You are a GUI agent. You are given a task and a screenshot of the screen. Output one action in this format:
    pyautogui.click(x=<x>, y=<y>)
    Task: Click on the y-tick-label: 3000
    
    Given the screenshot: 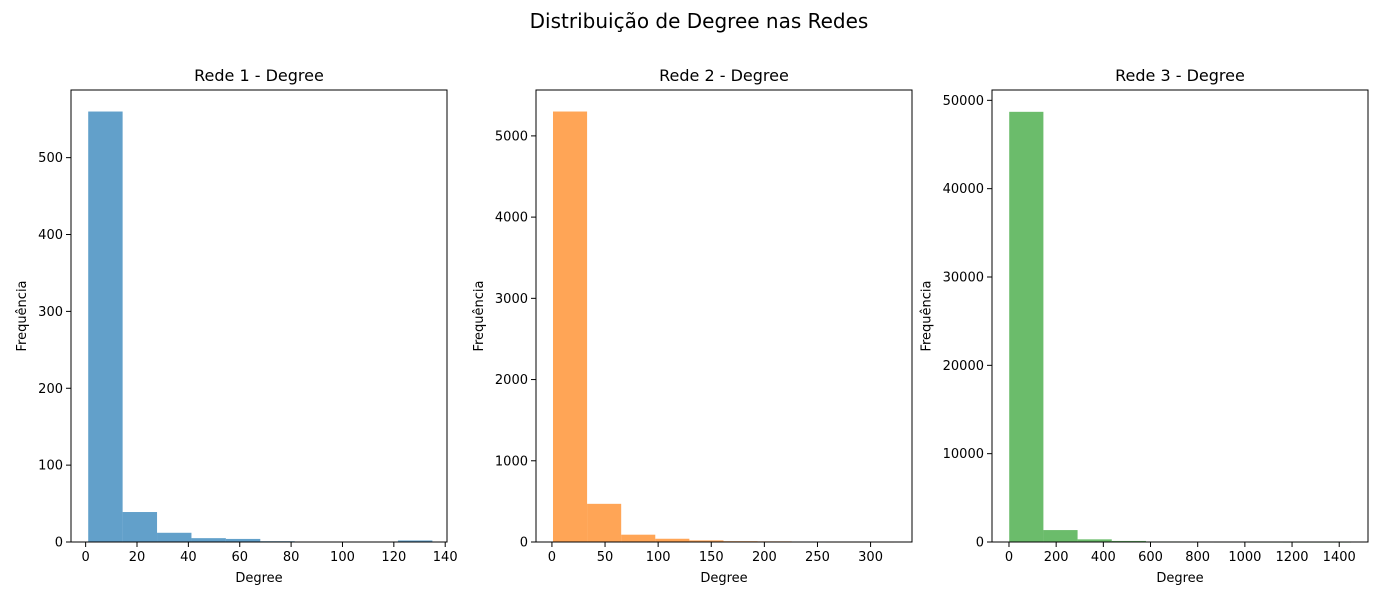 What is the action you would take?
    pyautogui.click(x=511, y=299)
    